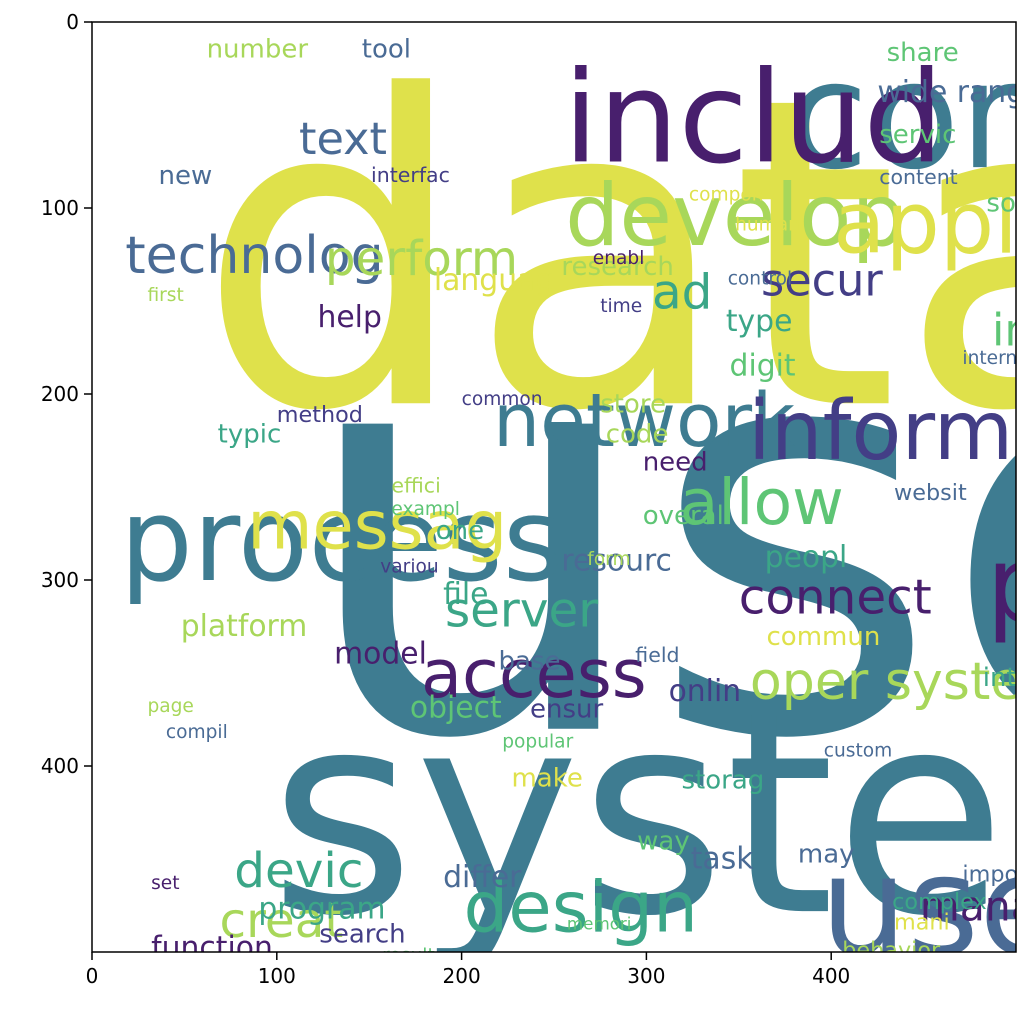 This screenshot has width=1028, height=1012. Describe the element at coordinates (599, 924) in the screenshot. I see `word-memori: memori` at that location.